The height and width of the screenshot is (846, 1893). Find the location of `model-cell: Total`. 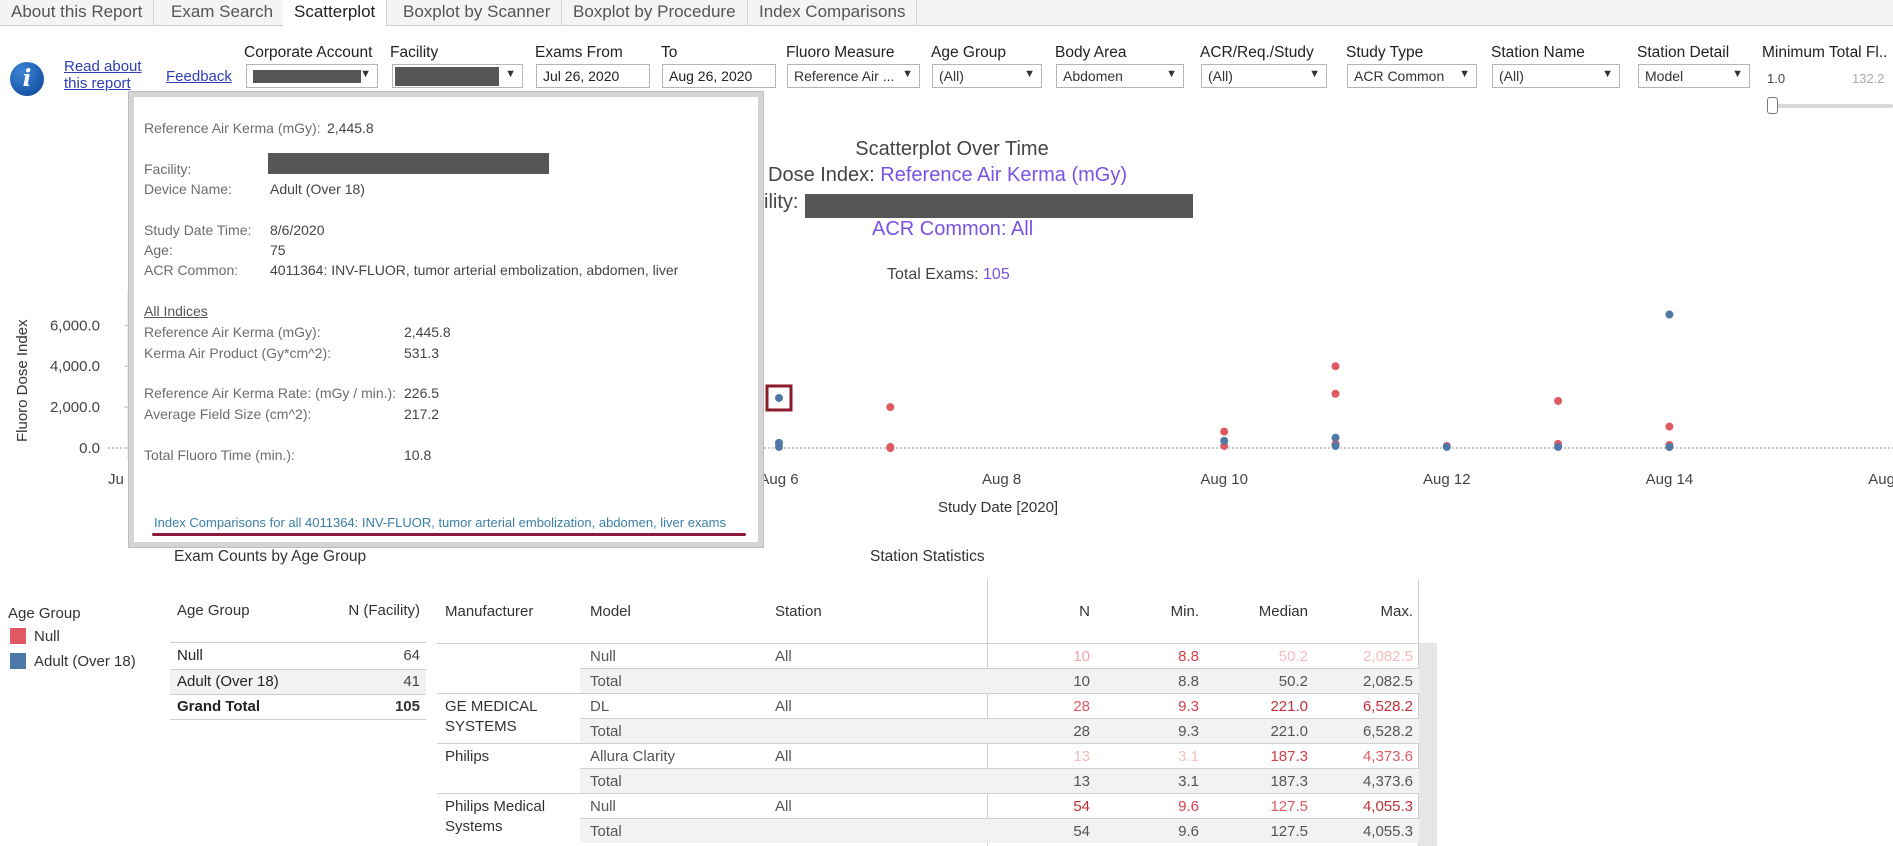

model-cell: Total is located at coordinates (606, 781).